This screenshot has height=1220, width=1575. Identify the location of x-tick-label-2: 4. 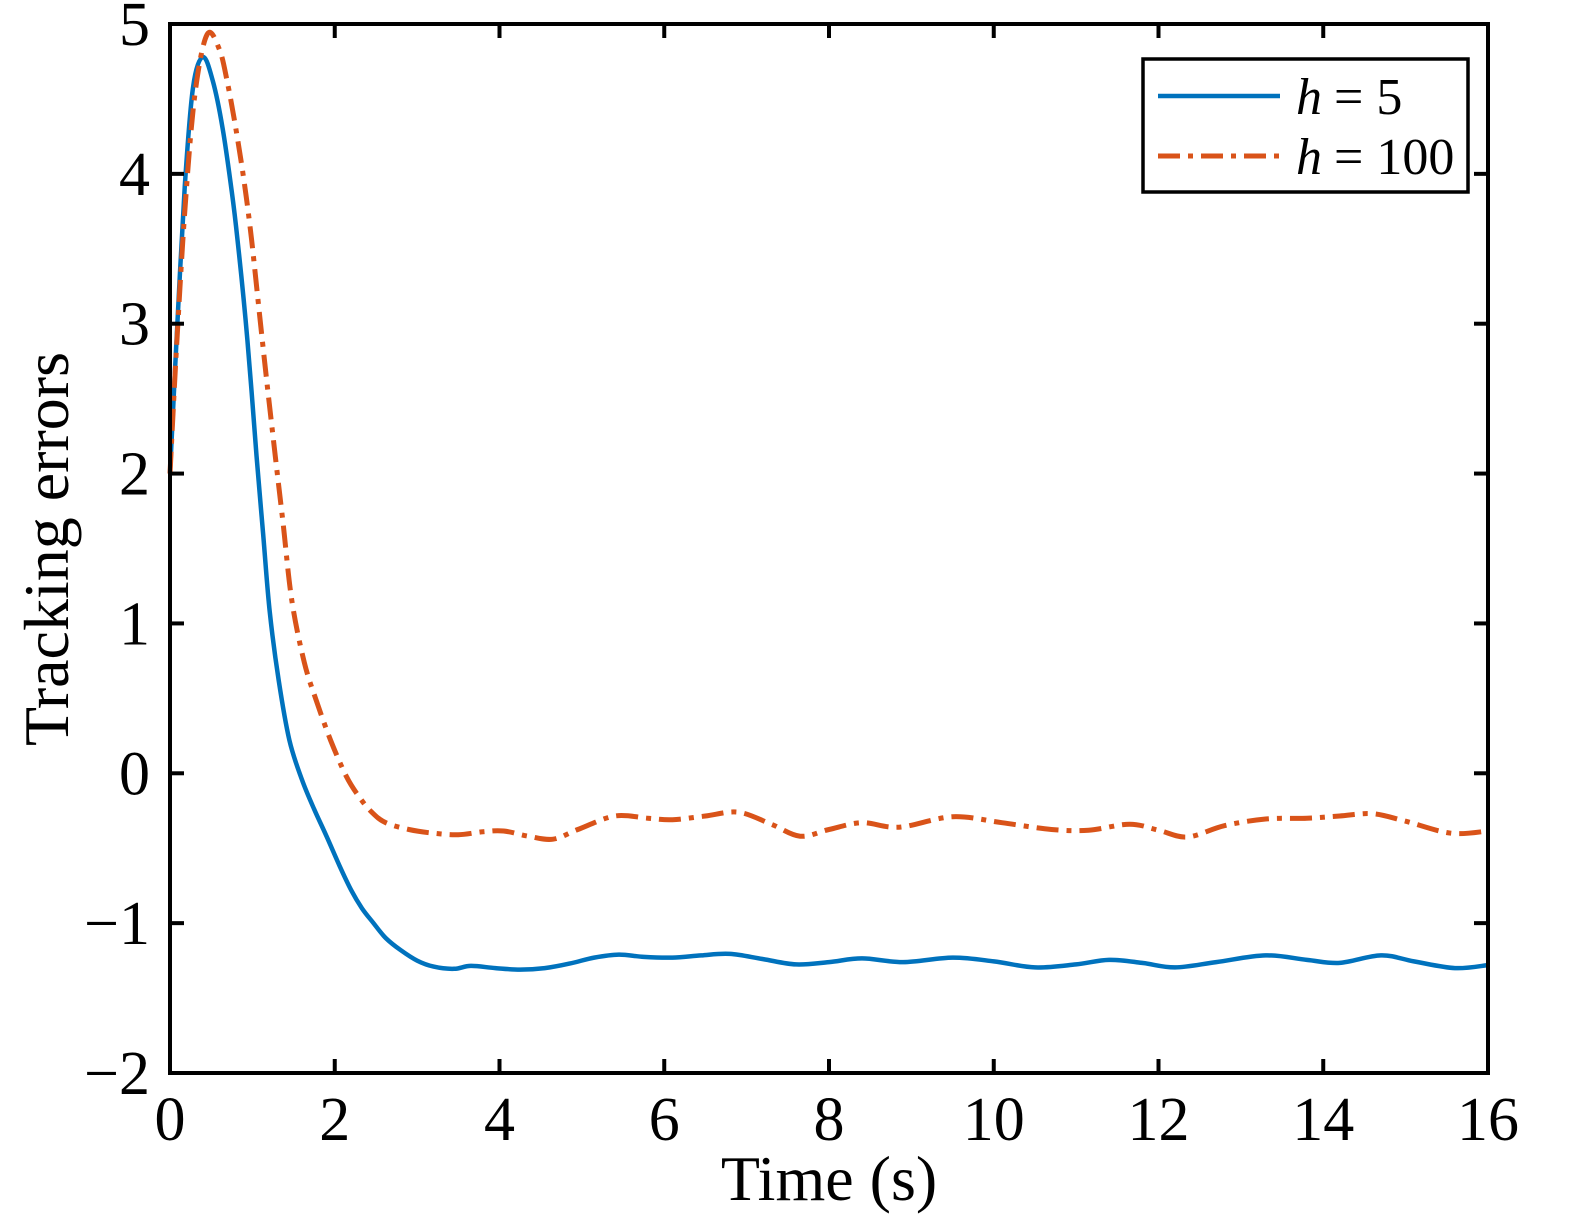
(499, 1120).